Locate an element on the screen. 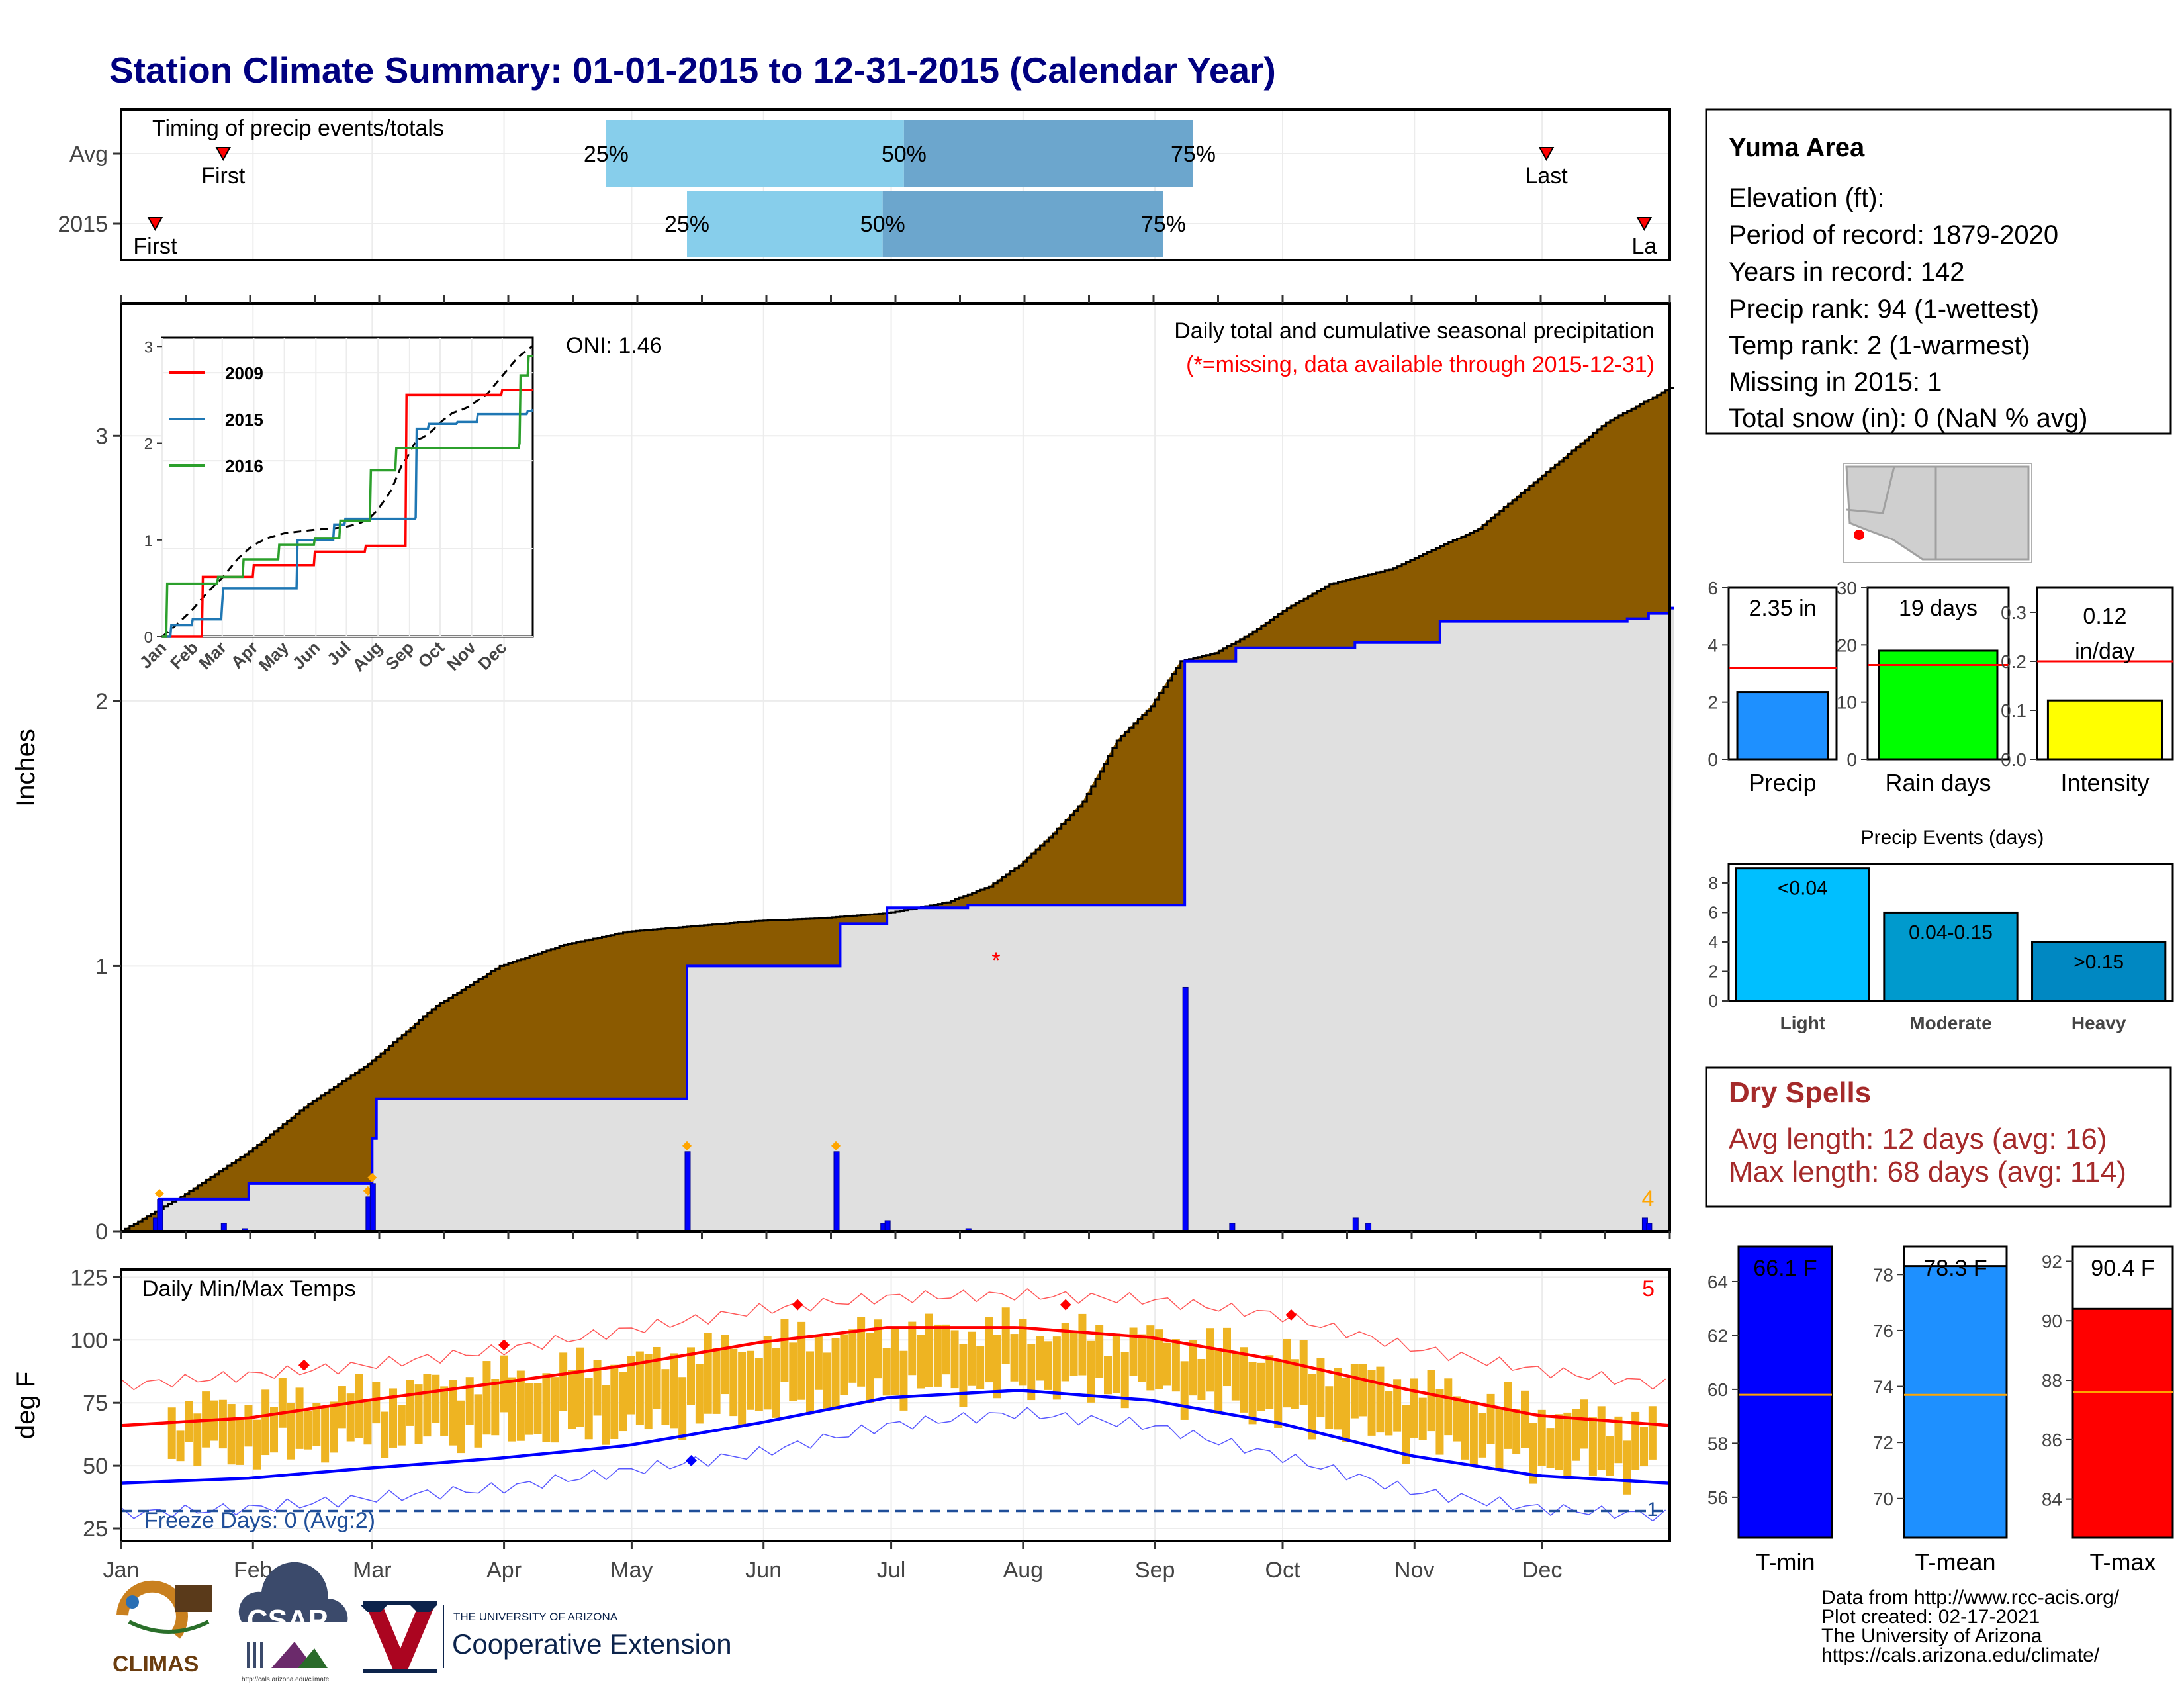 The width and height of the screenshot is (2184, 1688). x-tick-label: Nov is located at coordinates (1414, 1570).